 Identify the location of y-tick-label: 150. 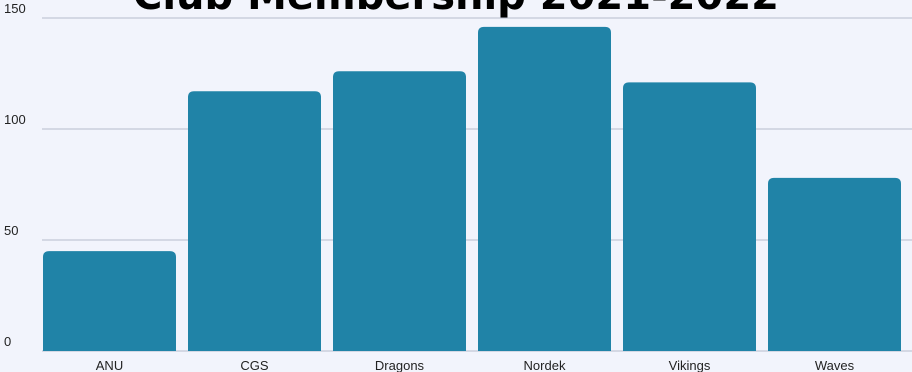
(15, 8).